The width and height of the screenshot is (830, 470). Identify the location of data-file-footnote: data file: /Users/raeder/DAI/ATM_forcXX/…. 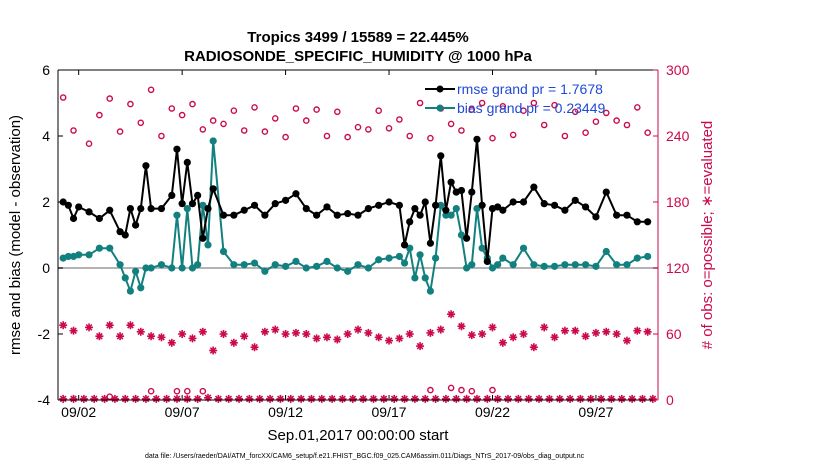
(365, 456).